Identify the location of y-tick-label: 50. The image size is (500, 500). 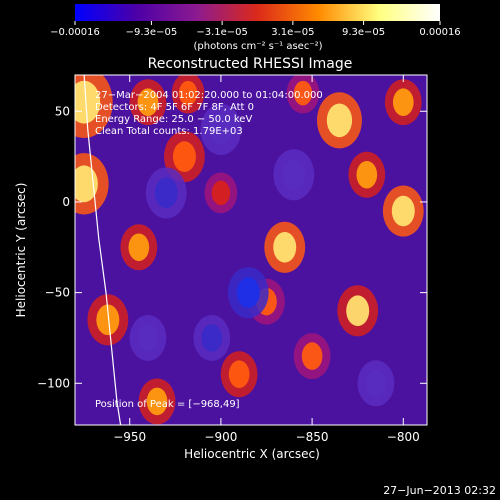
(62, 111).